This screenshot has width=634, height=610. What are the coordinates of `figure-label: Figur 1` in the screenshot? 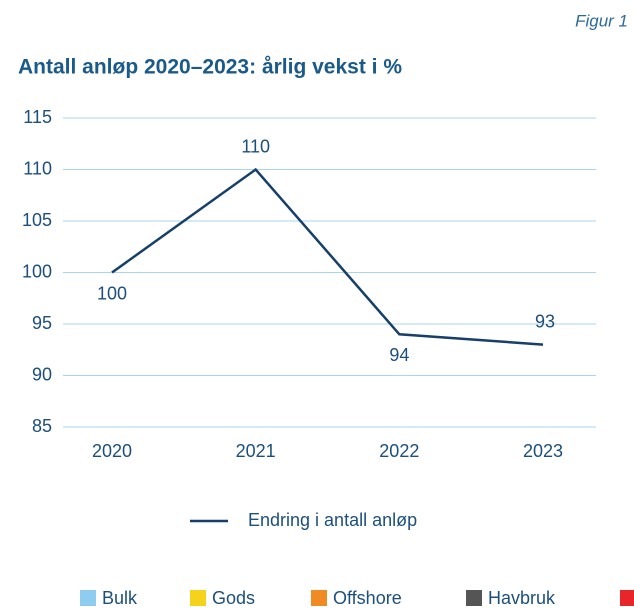 It's located at (601, 20).